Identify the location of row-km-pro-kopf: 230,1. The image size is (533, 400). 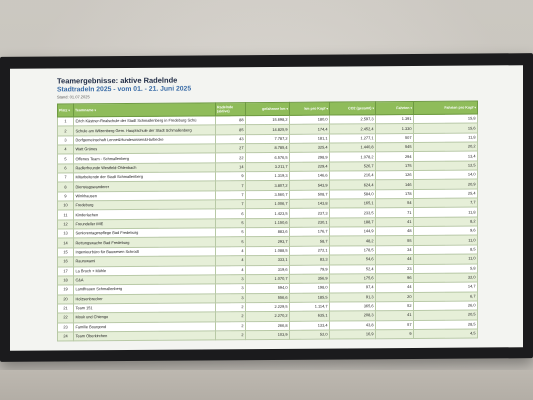
(309, 222).